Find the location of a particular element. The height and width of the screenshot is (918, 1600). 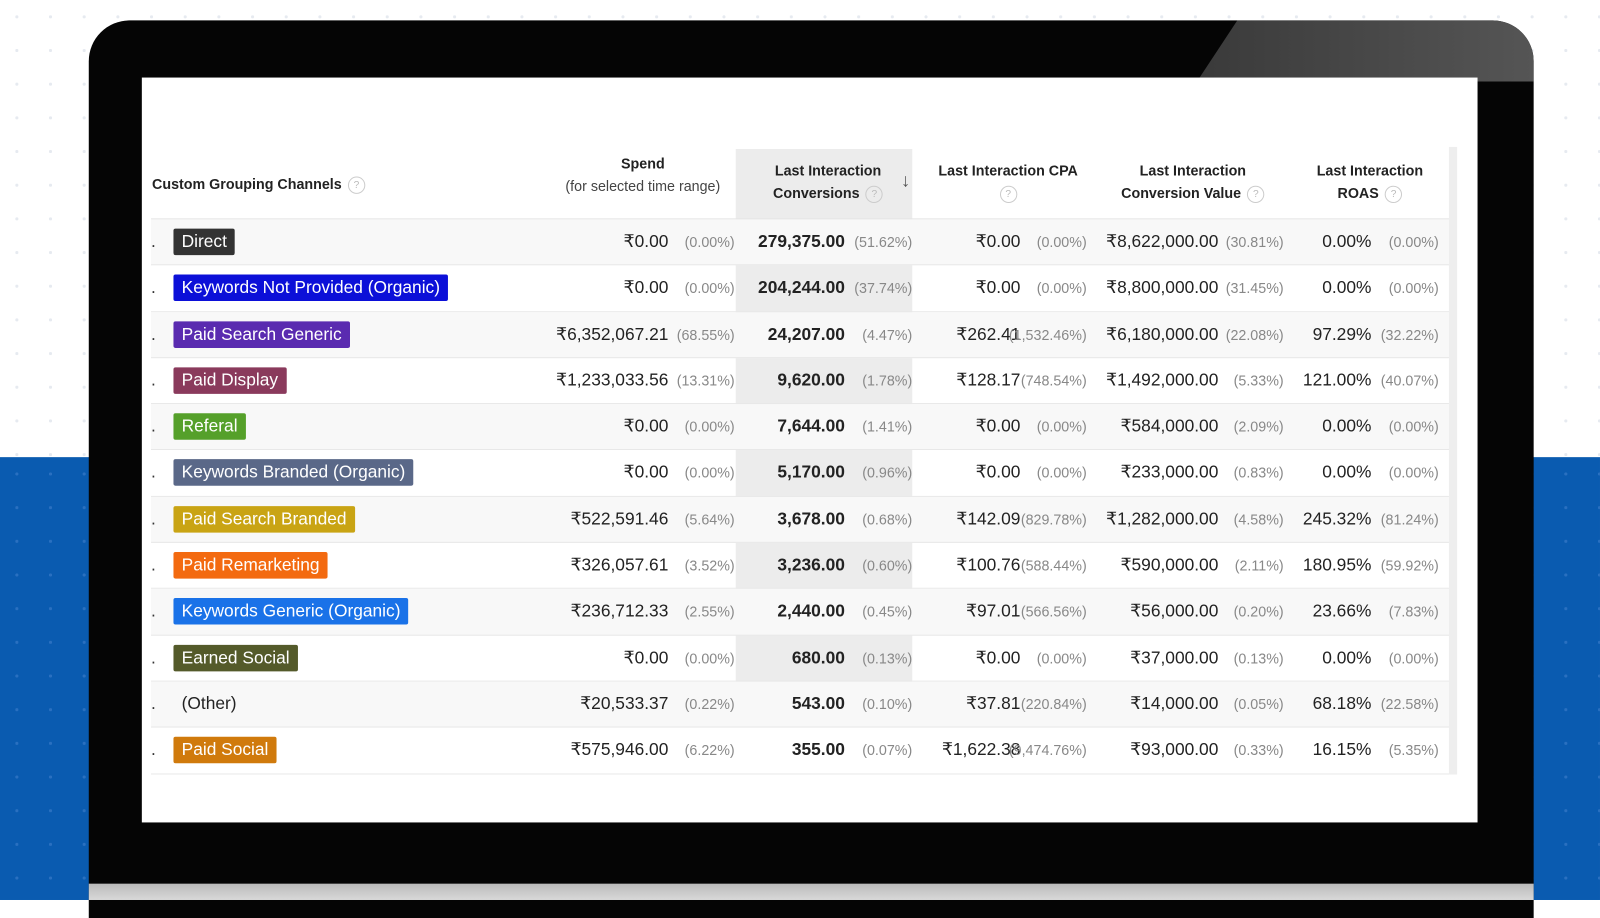

conversions-percent: (1.41%) is located at coordinates (887, 426).